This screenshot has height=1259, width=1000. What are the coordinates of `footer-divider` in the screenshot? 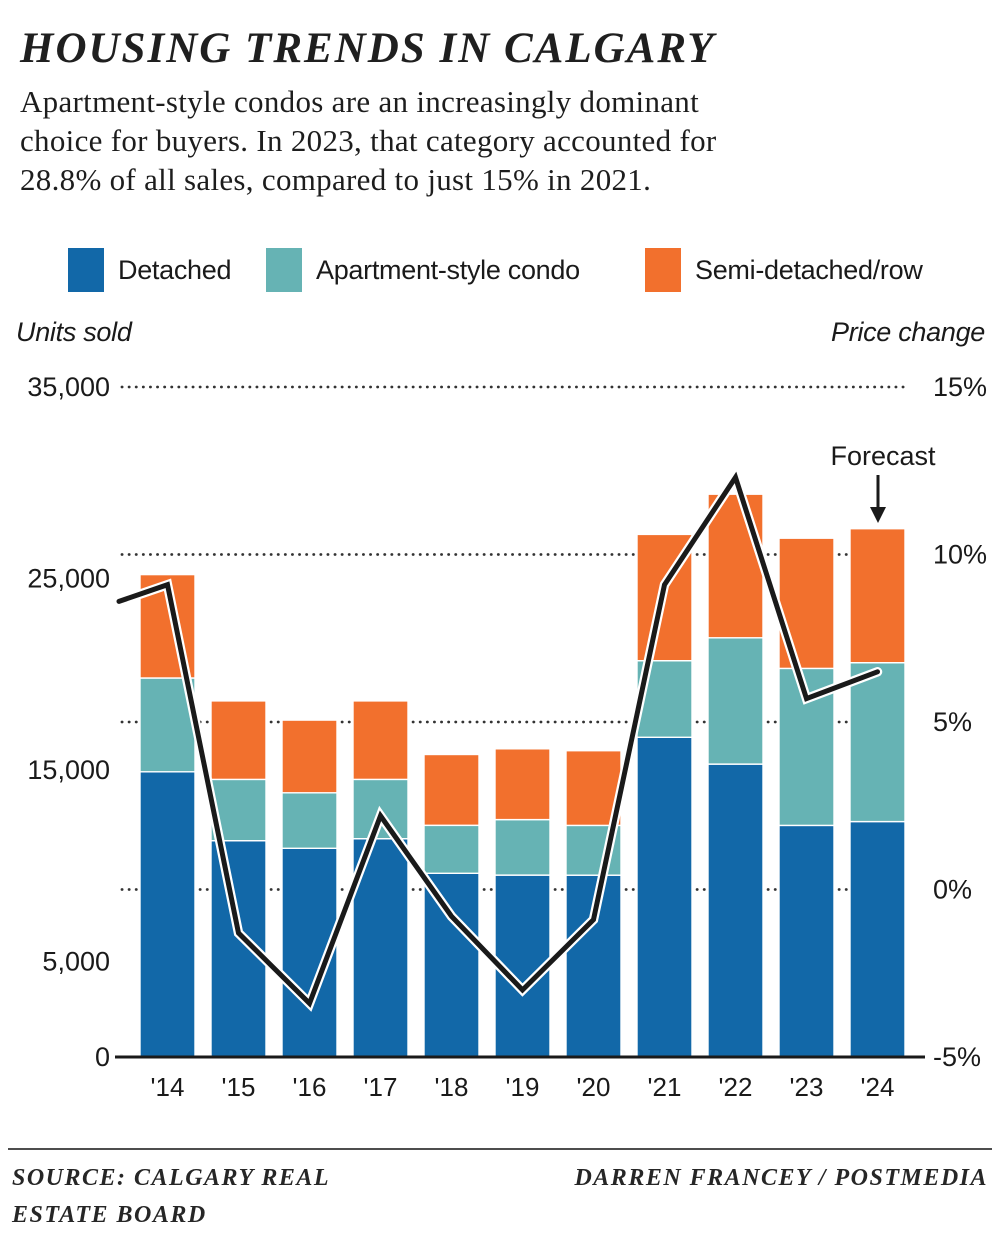 It's located at (500, 1149).